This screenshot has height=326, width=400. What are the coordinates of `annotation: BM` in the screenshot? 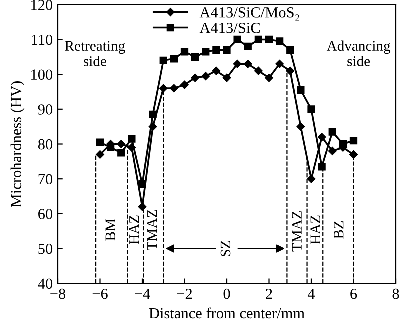 It's located at (111, 230).